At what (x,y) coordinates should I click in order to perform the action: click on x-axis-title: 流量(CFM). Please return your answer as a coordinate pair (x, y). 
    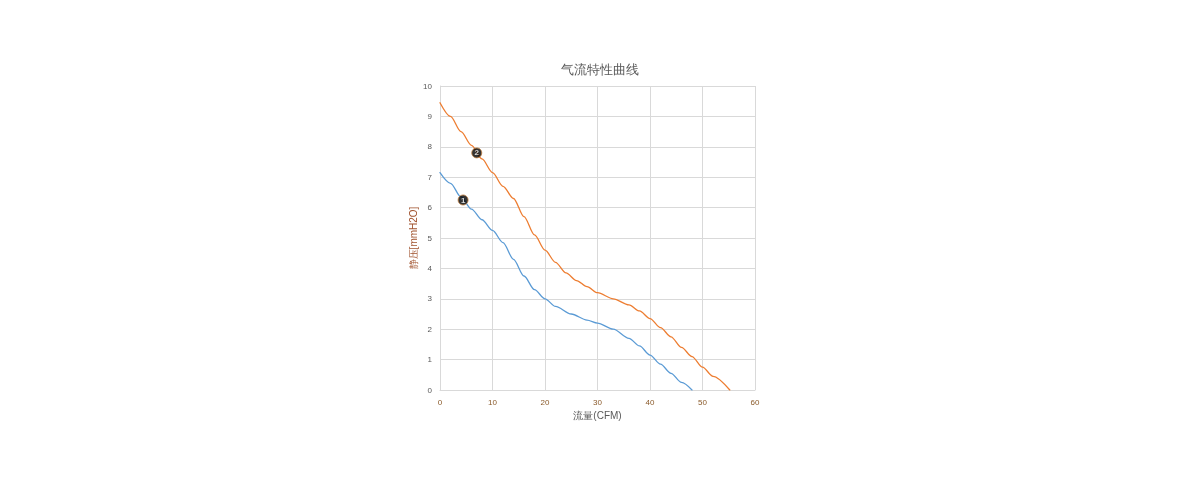
    Looking at the image, I should click on (597, 416).